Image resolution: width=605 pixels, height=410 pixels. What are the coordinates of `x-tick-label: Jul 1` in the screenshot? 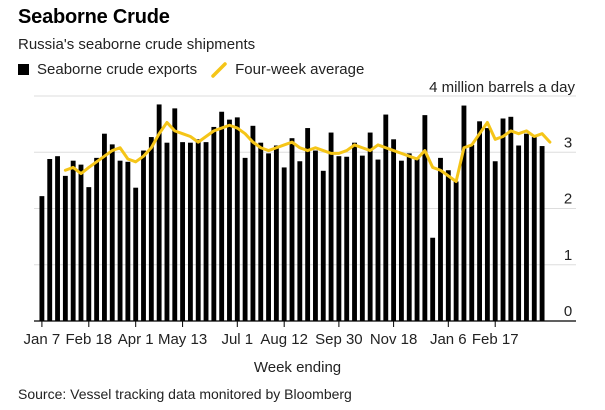 It's located at (237, 339).